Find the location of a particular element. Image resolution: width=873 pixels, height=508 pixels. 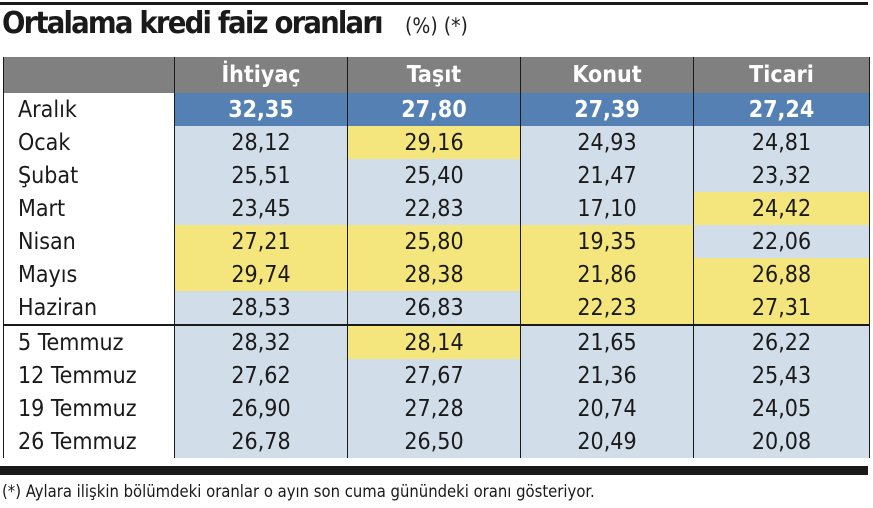

row-label: Mayıs is located at coordinates (89, 274).